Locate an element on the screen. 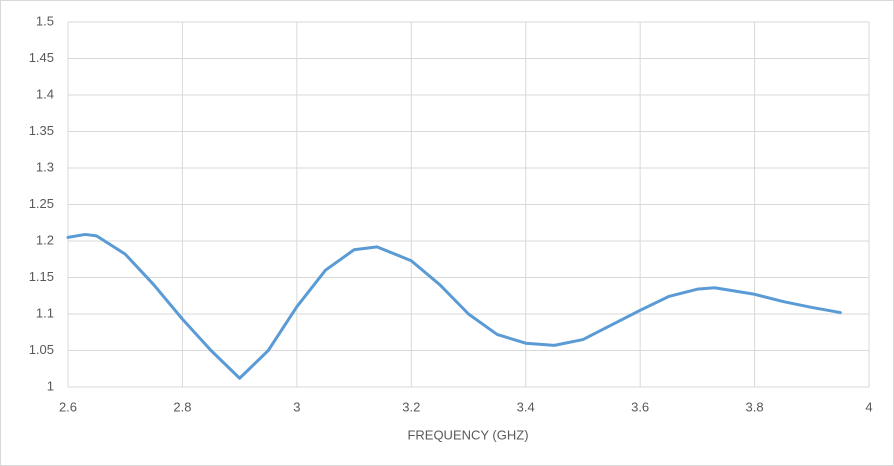 This screenshot has height=466, width=894. y-tick-label: 1.05 is located at coordinates (41, 349).